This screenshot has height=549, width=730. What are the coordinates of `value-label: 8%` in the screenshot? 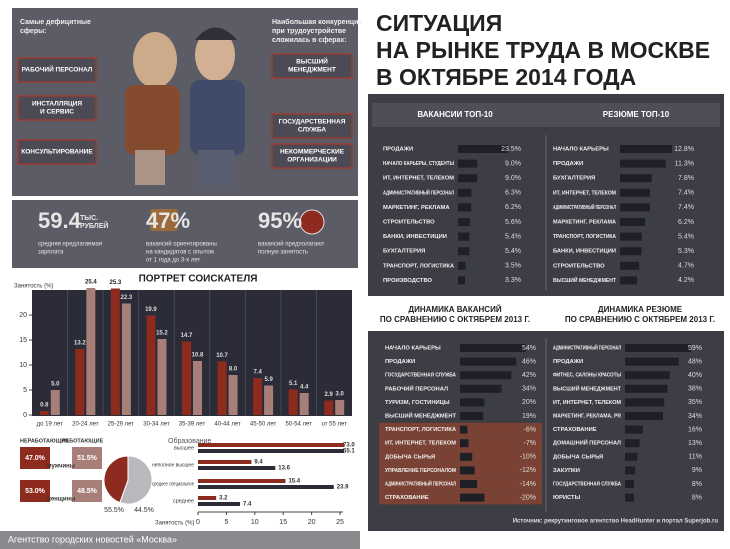 It's located at (697, 484).